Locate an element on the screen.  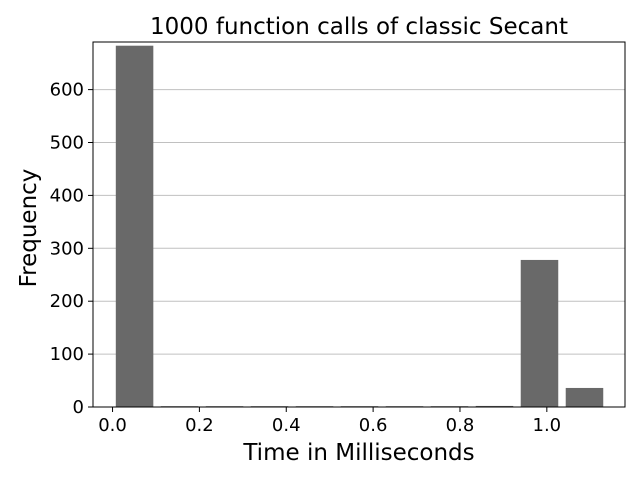
y-tick-label: 100 is located at coordinates (67, 354).